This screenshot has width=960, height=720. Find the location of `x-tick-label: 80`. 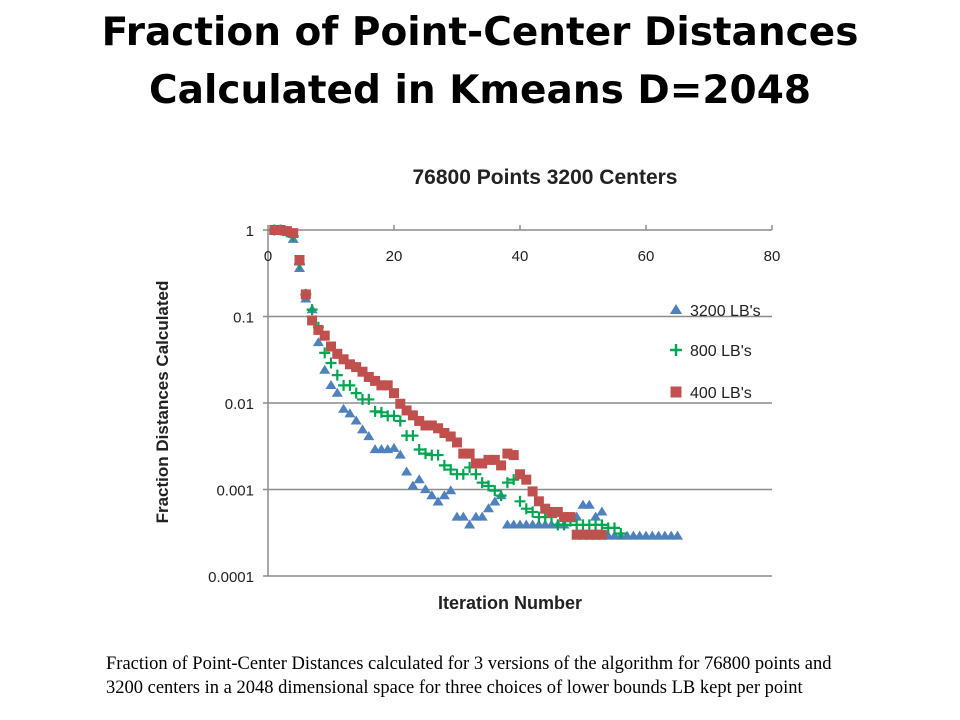

x-tick-label: 80 is located at coordinates (772, 256).